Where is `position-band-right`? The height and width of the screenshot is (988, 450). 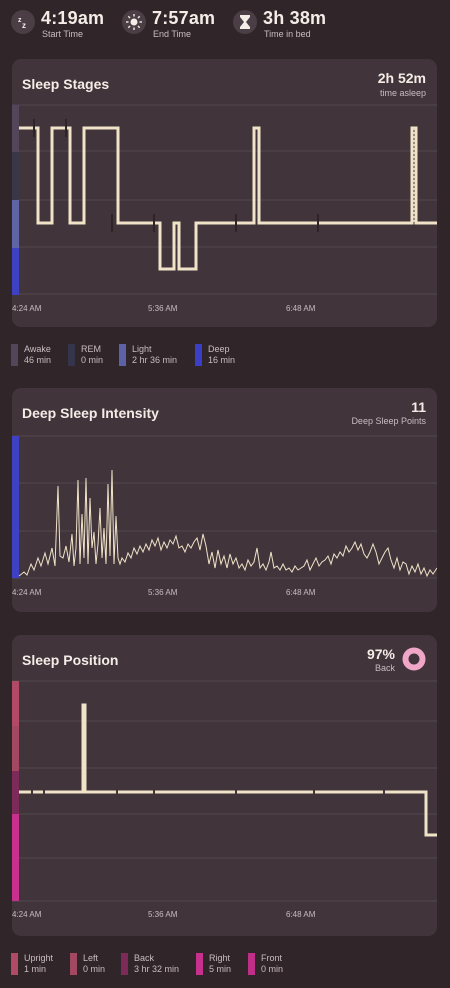 position-band-right is located at coordinates (15, 857).